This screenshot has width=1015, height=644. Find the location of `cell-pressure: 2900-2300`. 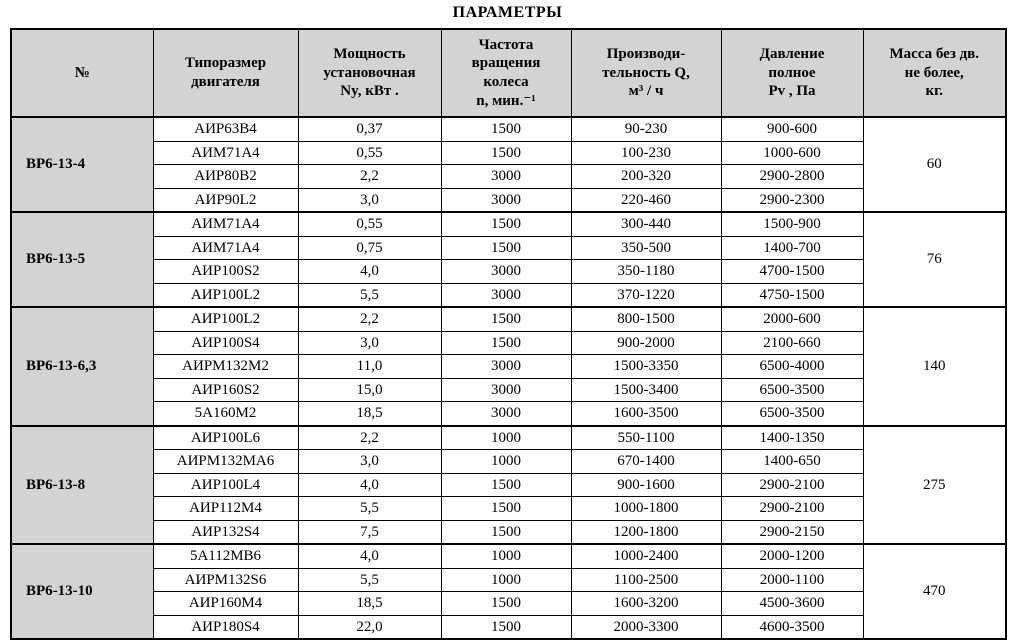

cell-pressure: 2900-2300 is located at coordinates (792, 200).